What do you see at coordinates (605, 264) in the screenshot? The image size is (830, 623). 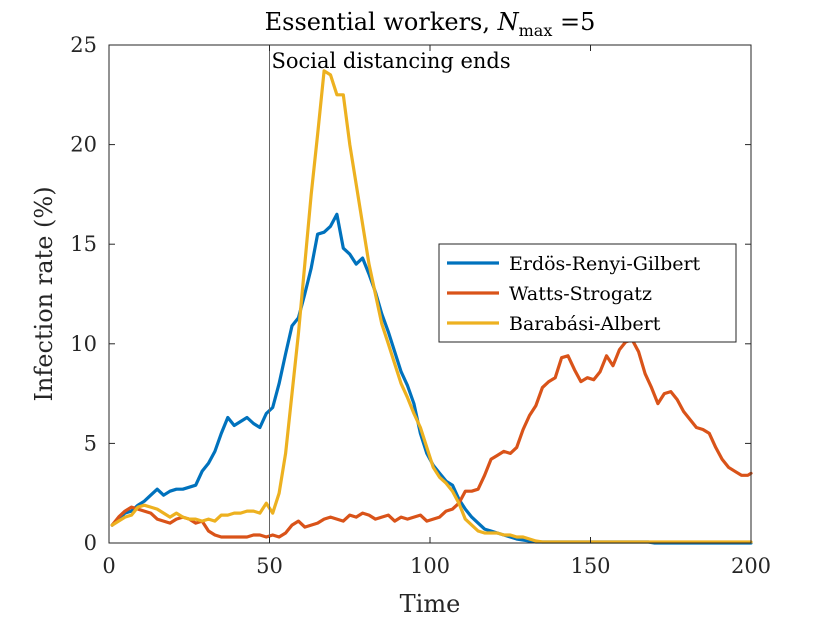 I see `legend-label-1: Erdös-Renyi-Gilbert` at bounding box center [605, 264].